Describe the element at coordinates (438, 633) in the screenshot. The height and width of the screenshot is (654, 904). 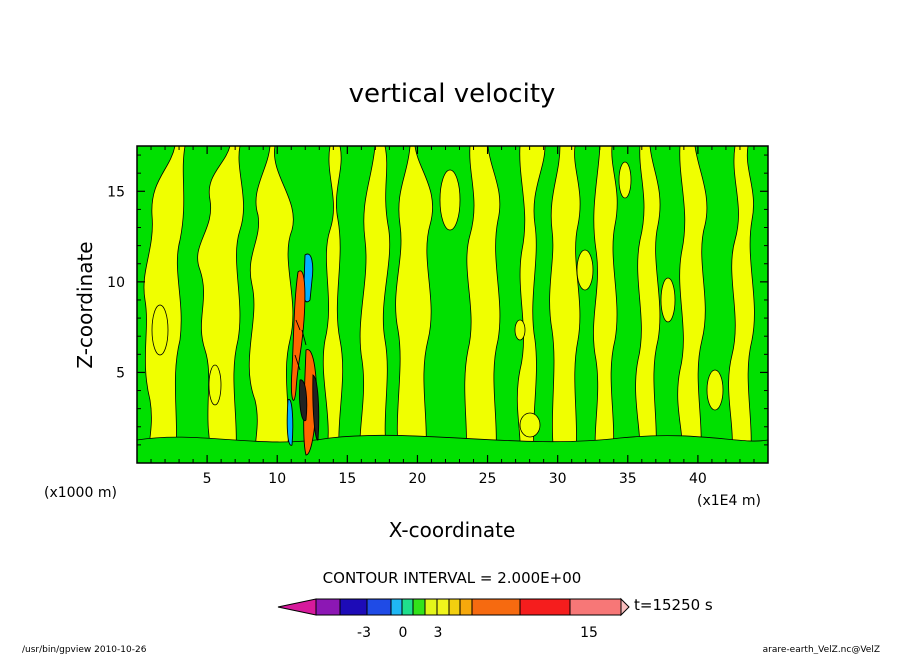
I see `colorbar-label: 3` at that location.